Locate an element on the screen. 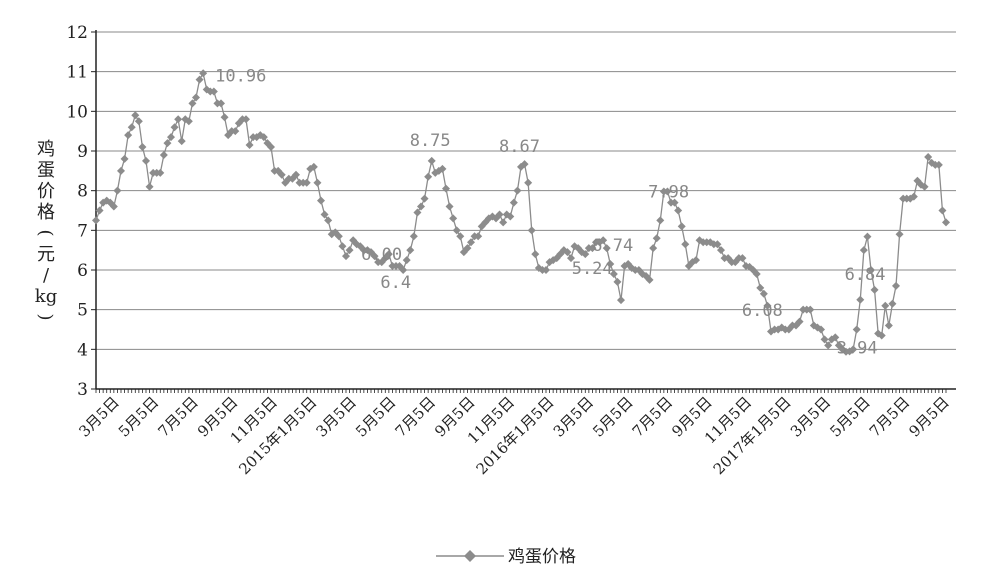  y-tick-label: 7 is located at coordinates (82, 231).